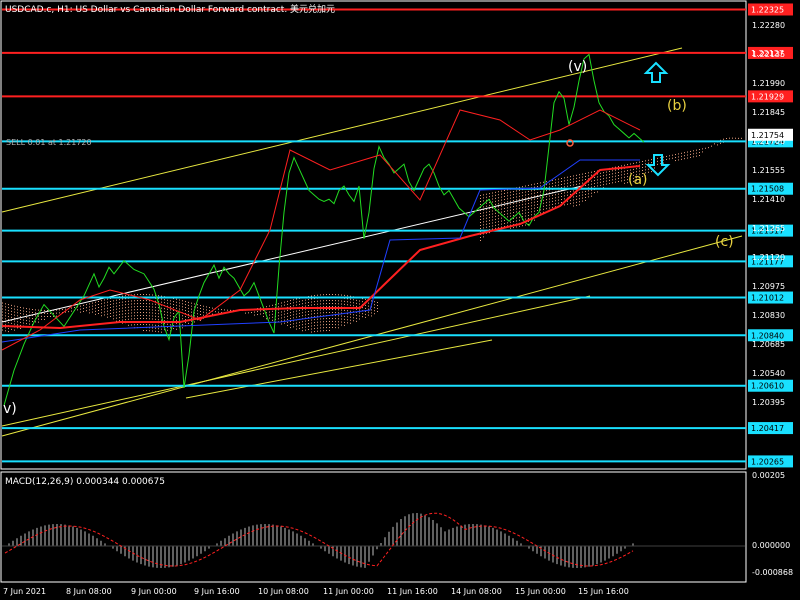  I want to click on macd-label: MACD(12,26,9) 0.000344 0.000675, so click(85, 482).